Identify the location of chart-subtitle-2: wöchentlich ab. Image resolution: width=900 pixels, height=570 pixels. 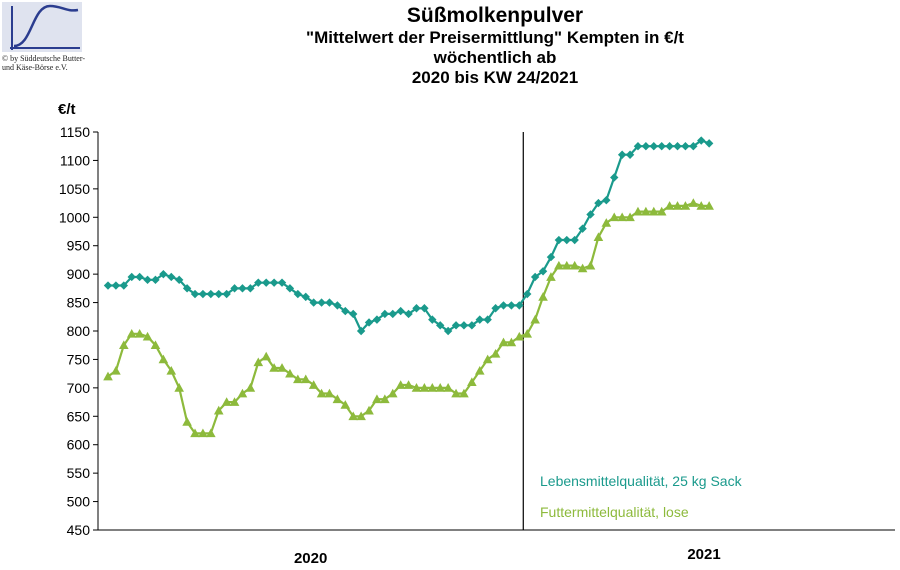
(495, 57).